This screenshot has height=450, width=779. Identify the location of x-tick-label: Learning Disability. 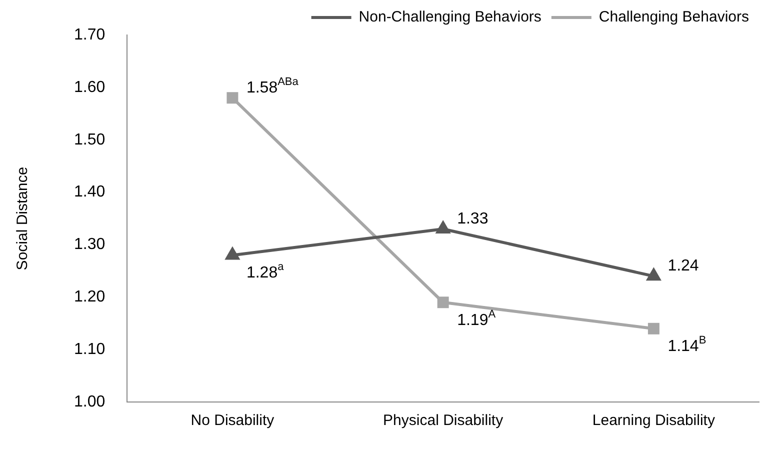
(654, 421).